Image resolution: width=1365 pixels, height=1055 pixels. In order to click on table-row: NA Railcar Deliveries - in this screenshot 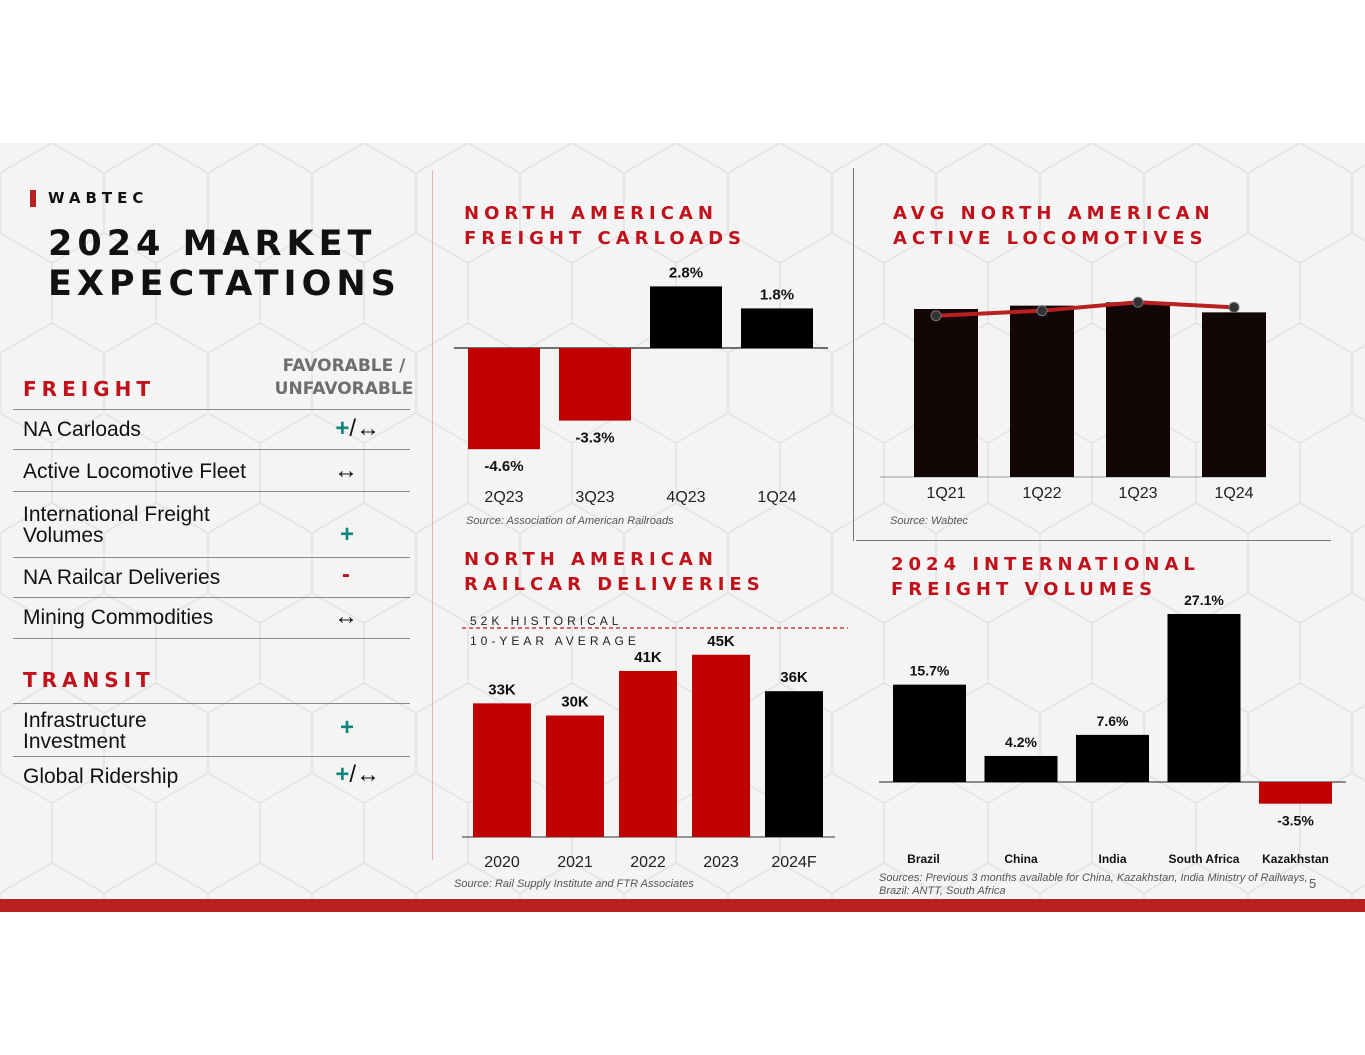, I will do `click(211, 577)`.